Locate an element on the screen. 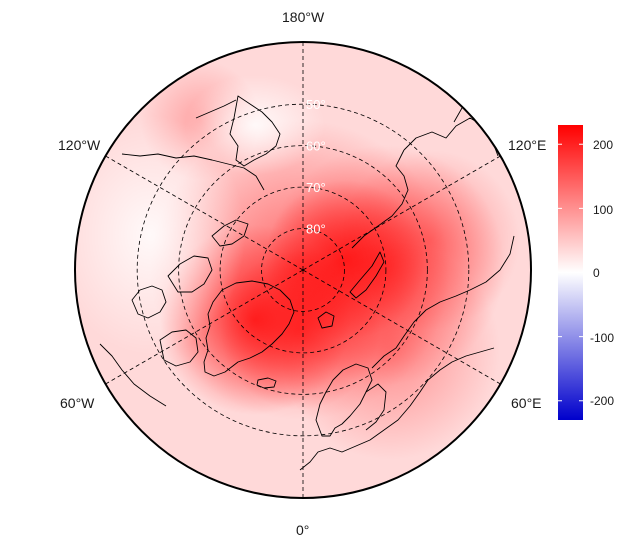 This screenshot has height=557, width=625. coast-alaska is located at coordinates (255, 131).